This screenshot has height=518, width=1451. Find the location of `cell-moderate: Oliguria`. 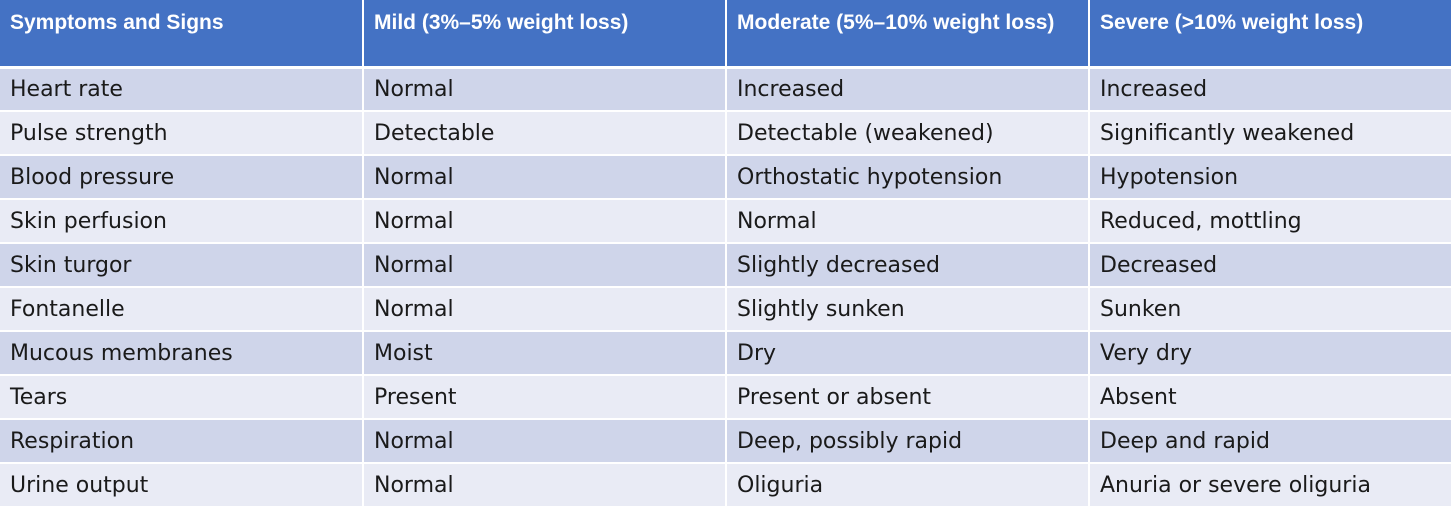

cell-moderate: Oliguria is located at coordinates (908, 485).